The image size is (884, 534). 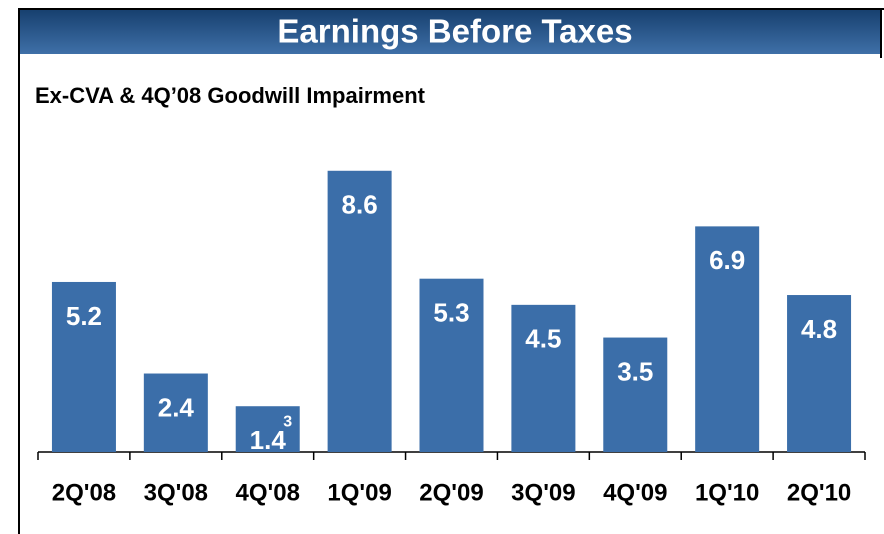 What do you see at coordinates (543, 492) in the screenshot?
I see `x-tick-label: 3Q'09` at bounding box center [543, 492].